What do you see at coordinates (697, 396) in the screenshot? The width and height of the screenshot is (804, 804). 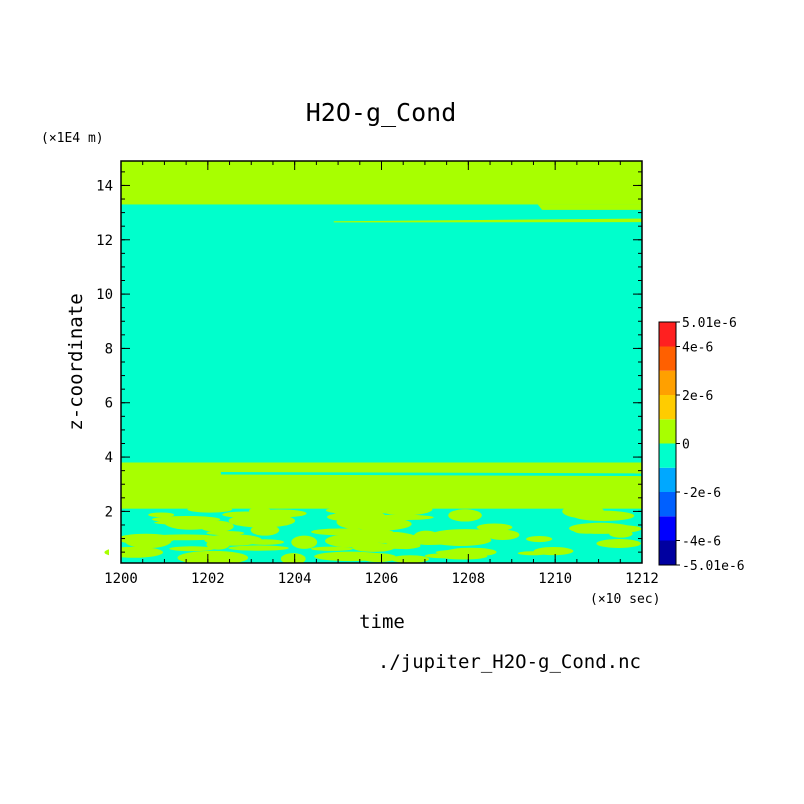 I see `colorbar-label: 2e-6` at bounding box center [697, 396].